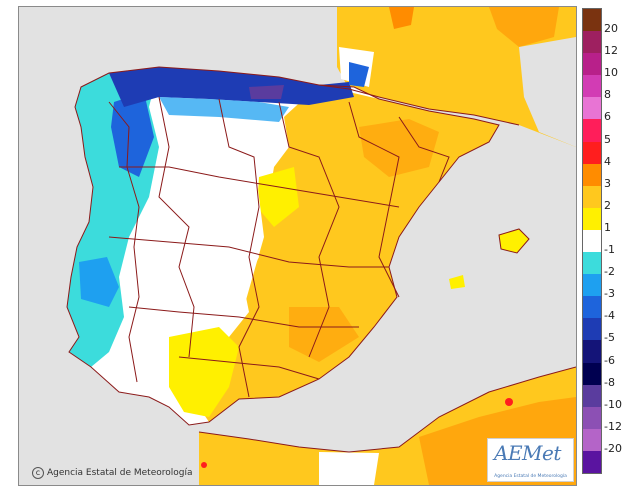 This screenshot has width=630, height=500. I want to click on aemet-logo: AEMet Agencia Estatal de Meteorología, so click(530, 460).